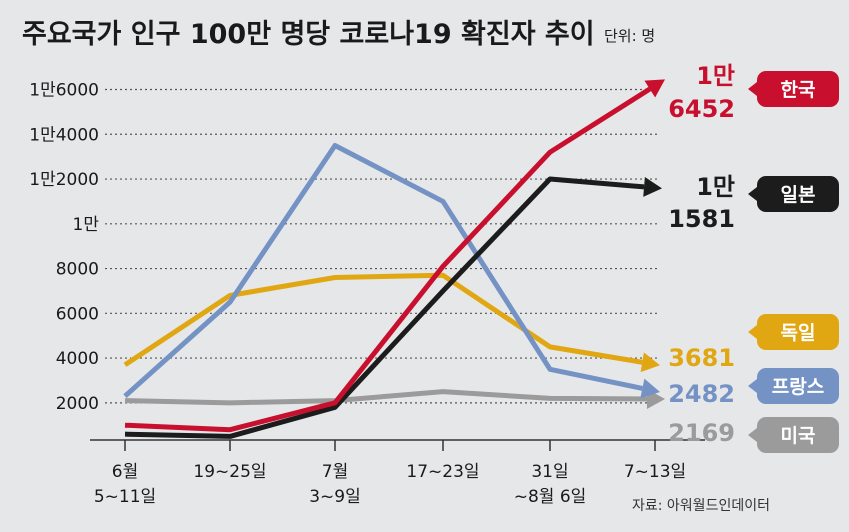 The height and width of the screenshot is (532, 849). Describe the element at coordinates (77, 359) in the screenshot. I see `y-tick-label: 4000` at that location.